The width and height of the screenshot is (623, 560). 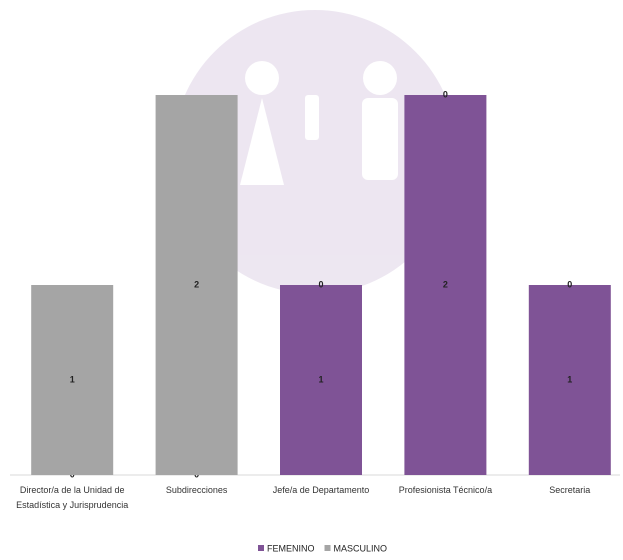 I want to click on x-label-box: Subdirecciones, so click(x=196, y=490).